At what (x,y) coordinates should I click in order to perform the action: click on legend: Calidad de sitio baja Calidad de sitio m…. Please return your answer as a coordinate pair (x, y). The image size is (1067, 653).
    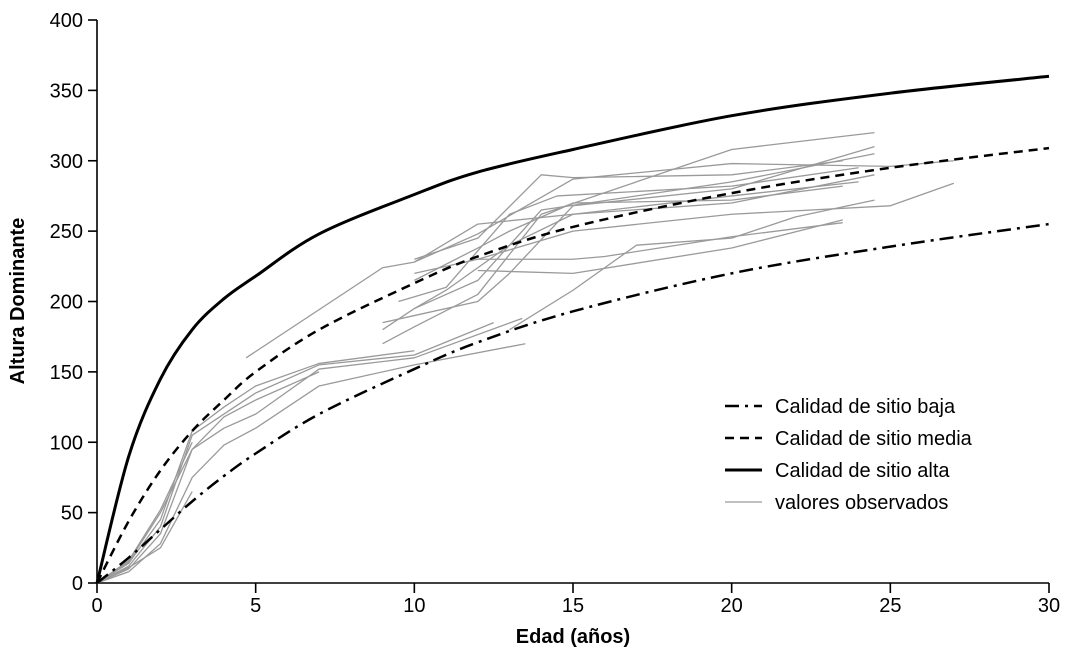
    Looking at the image, I should click on (849, 455).